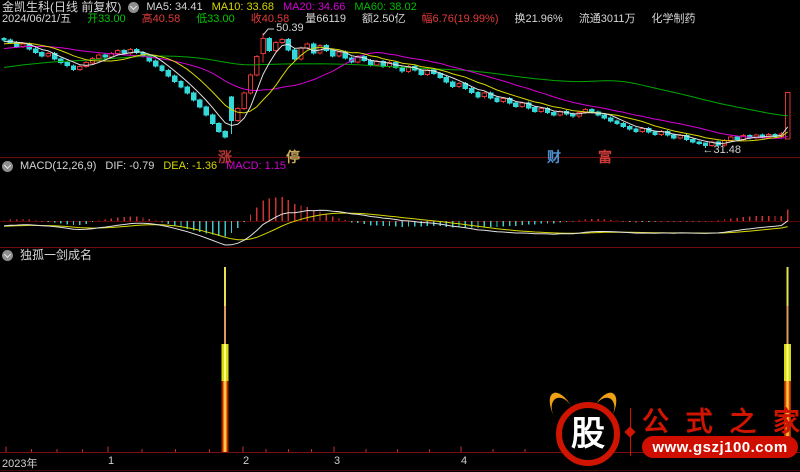 The height and width of the screenshot is (472, 800). I want to click on macd-lines-layer, so click(395, 227).